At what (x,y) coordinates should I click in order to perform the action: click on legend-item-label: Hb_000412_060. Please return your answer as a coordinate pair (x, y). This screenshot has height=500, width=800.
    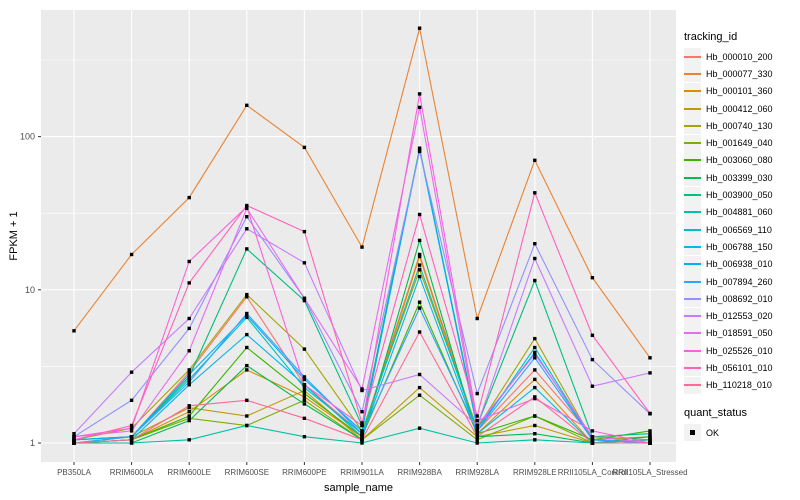
    Looking at the image, I should click on (739, 108).